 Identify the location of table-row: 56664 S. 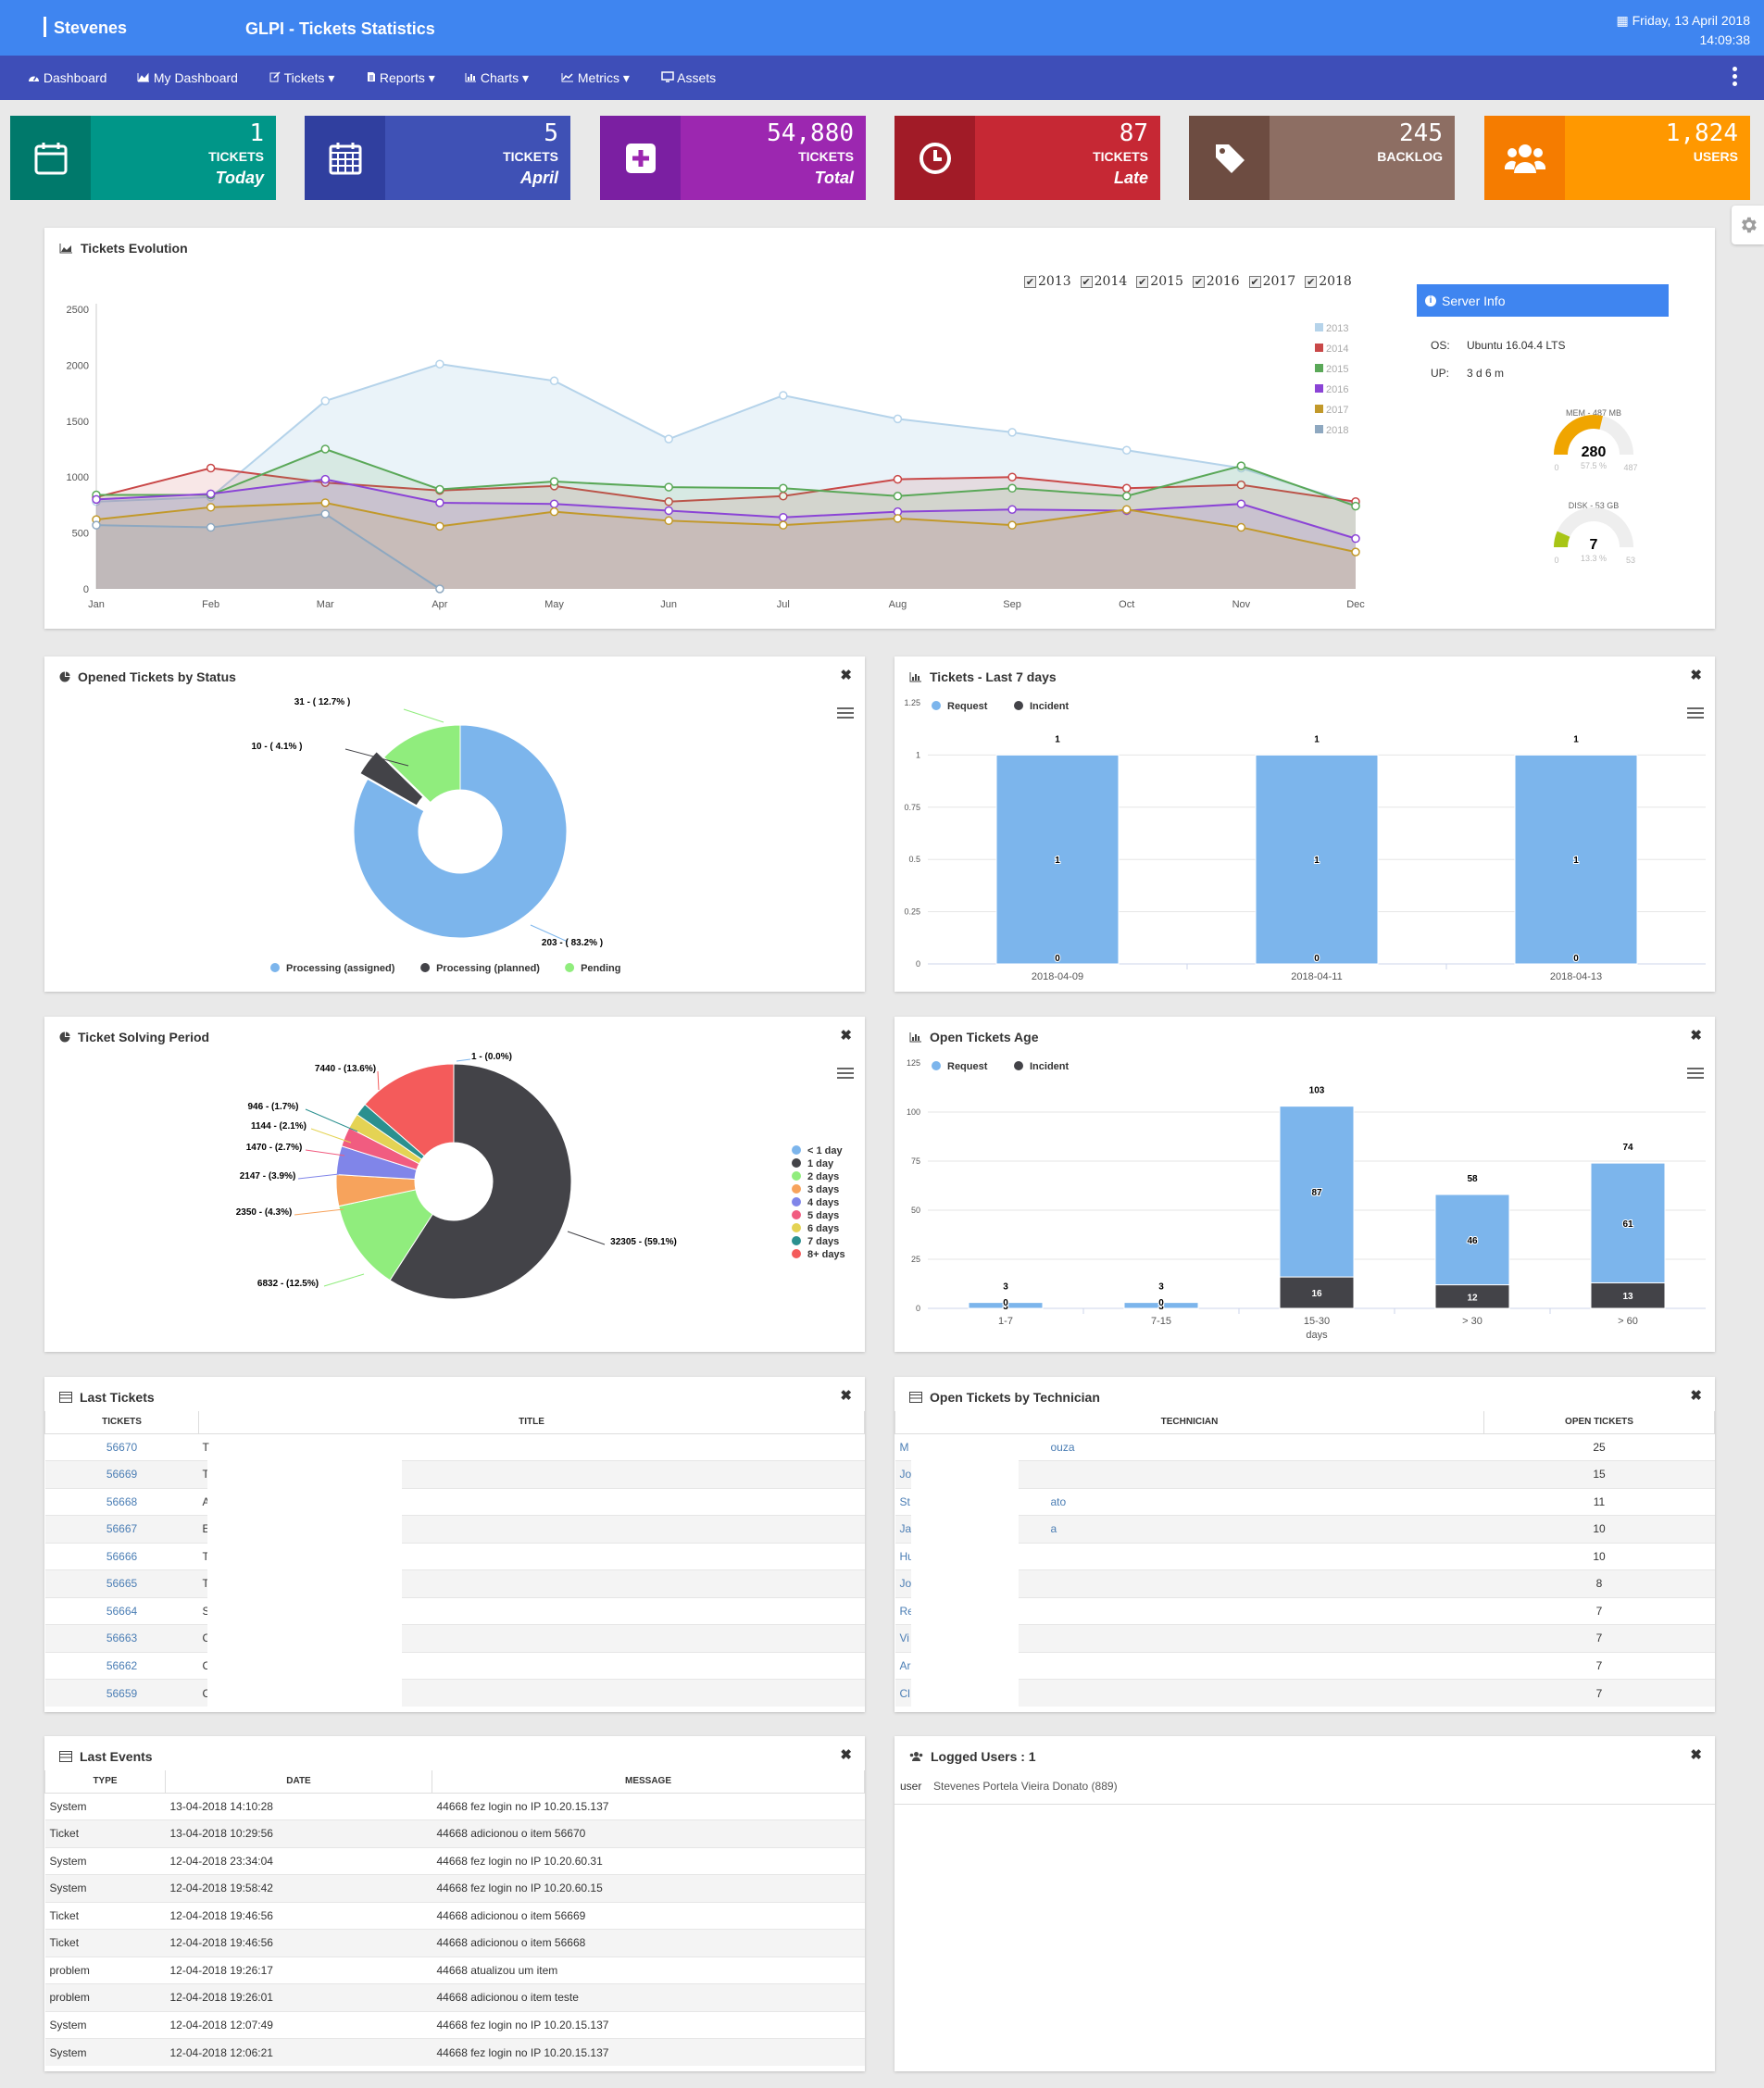
(455, 1610).